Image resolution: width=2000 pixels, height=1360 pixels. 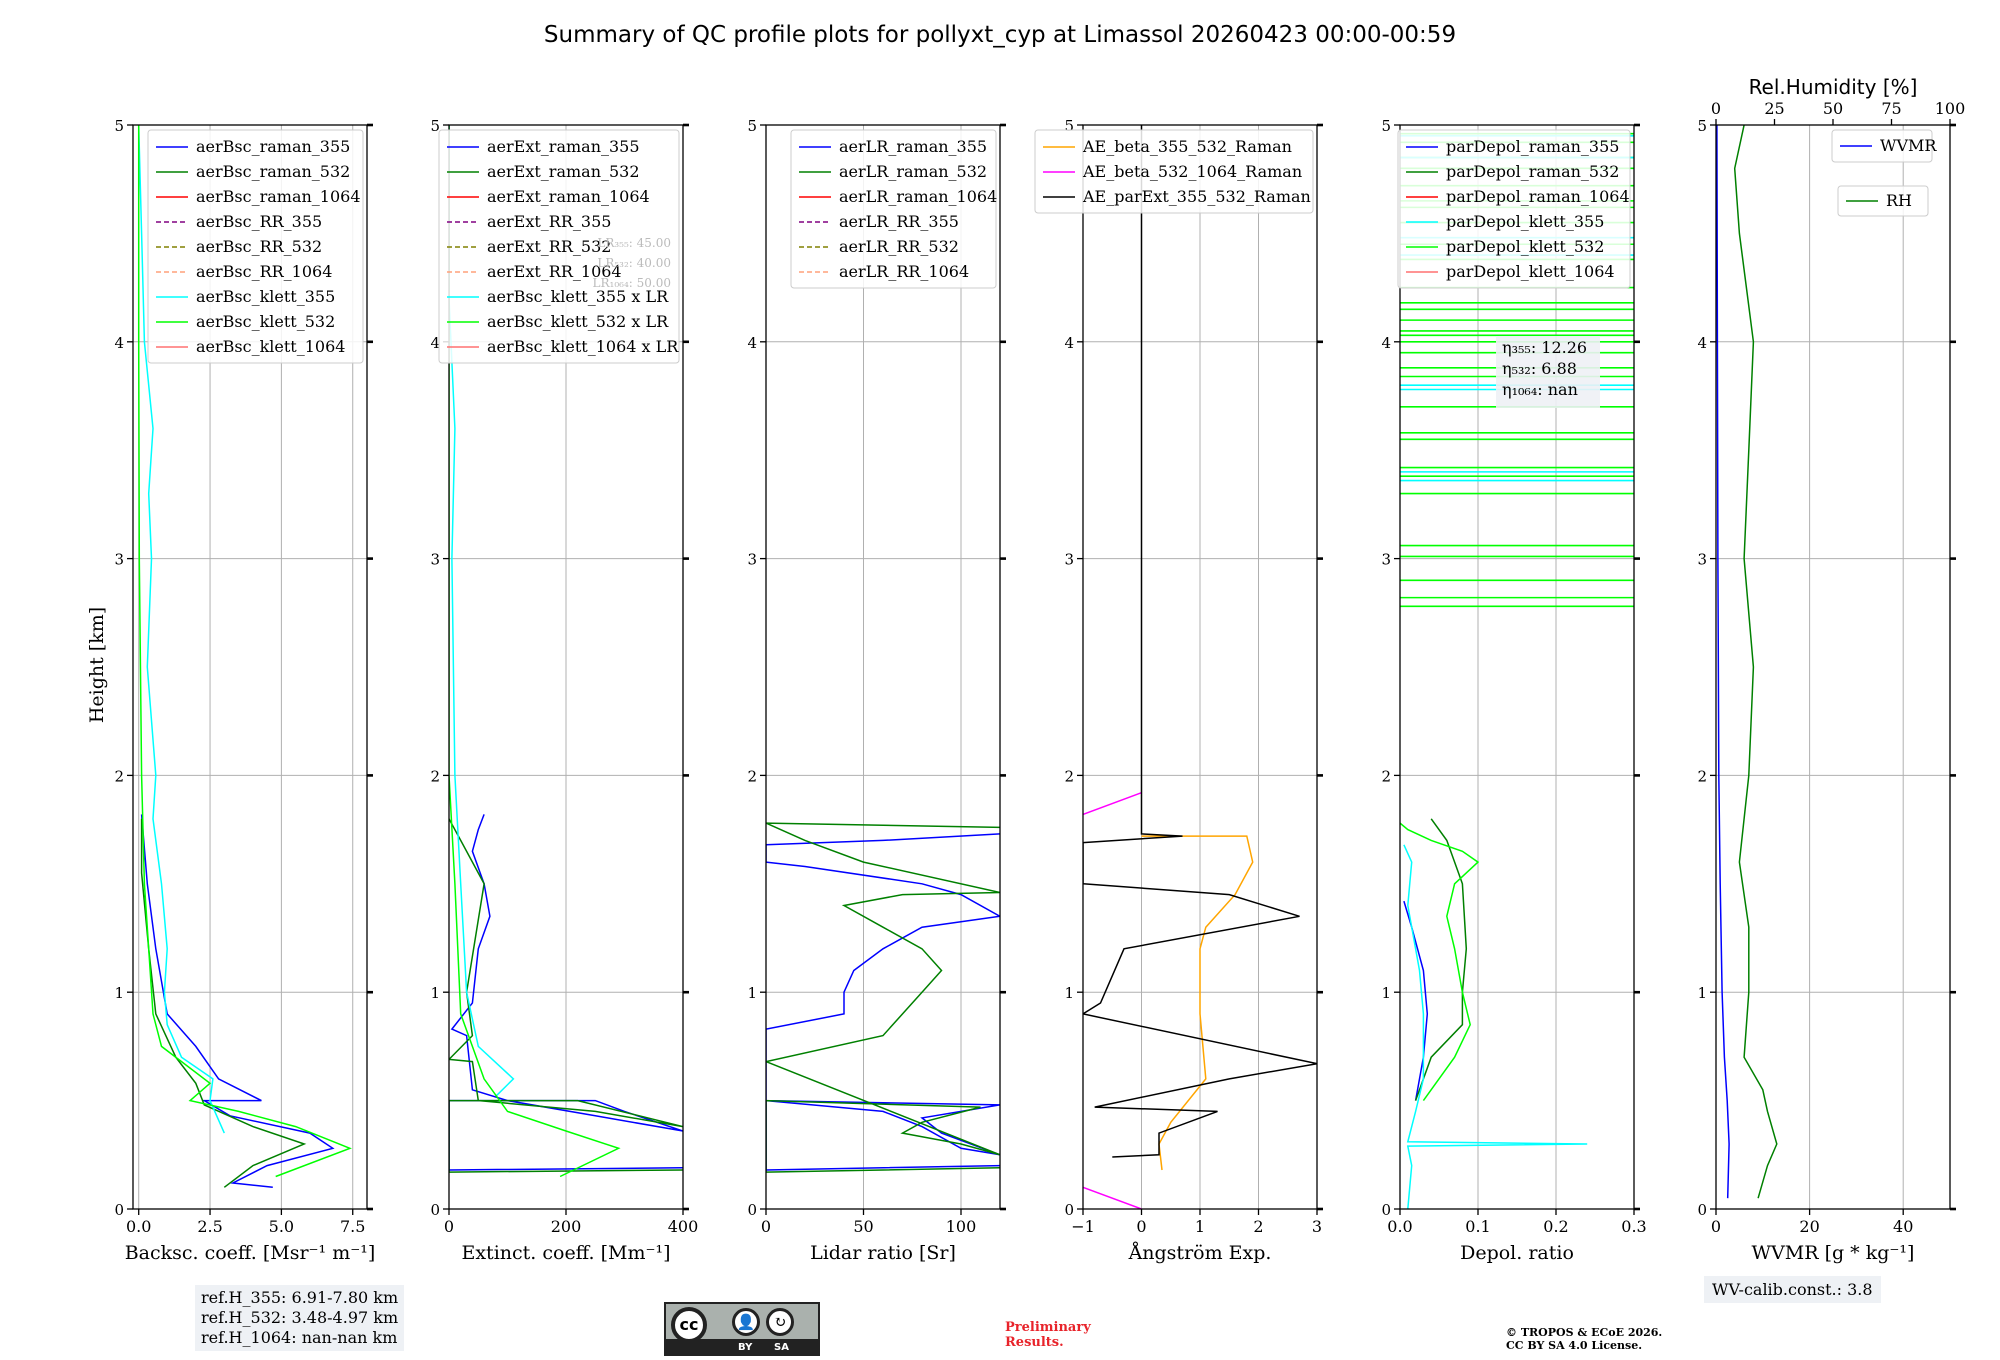 What do you see at coordinates (634, 243) in the screenshot?
I see `lidar-ratio-annotation: LR₃₅₅: 45.00` at bounding box center [634, 243].